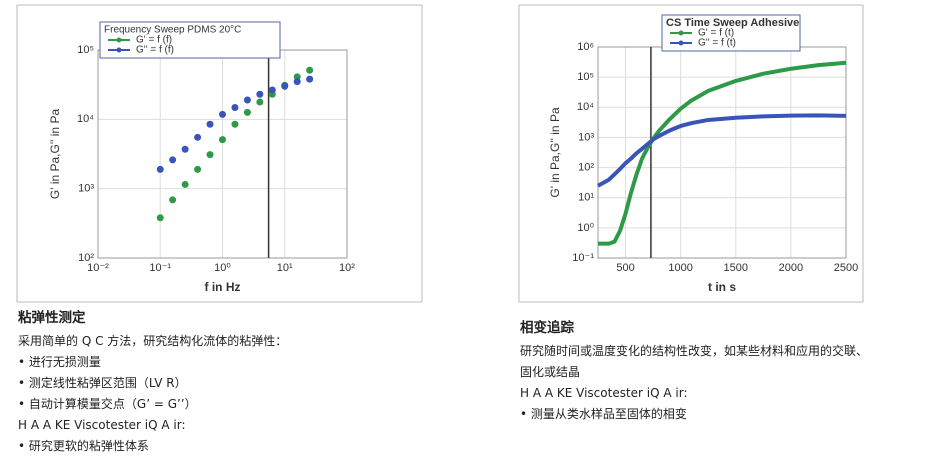  What do you see at coordinates (583, 258) in the screenshot?
I see `y-tick-label: 10⁻¹` at bounding box center [583, 258].